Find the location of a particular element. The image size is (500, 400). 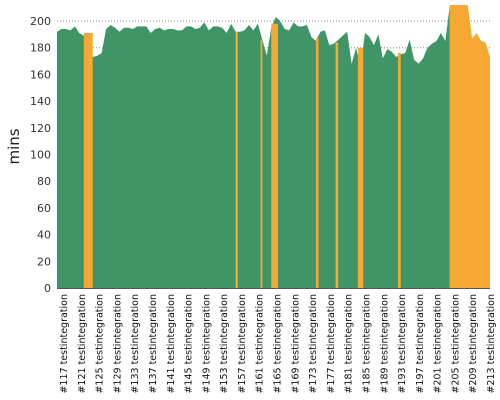

x-tick-label: #189 testintegration is located at coordinates (384, 344).